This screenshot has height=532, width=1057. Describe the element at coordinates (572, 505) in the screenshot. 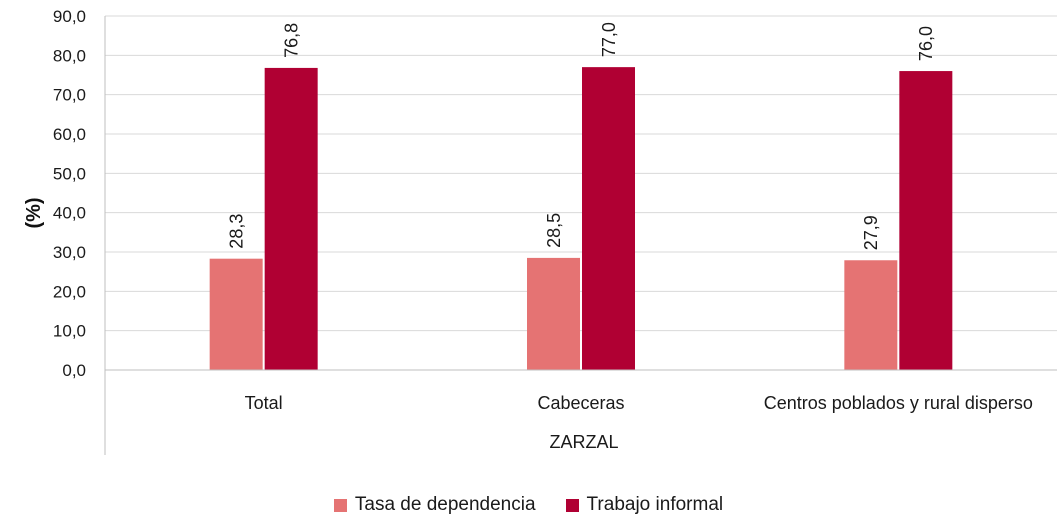

I see `legend-swatch-trabajo` at that location.